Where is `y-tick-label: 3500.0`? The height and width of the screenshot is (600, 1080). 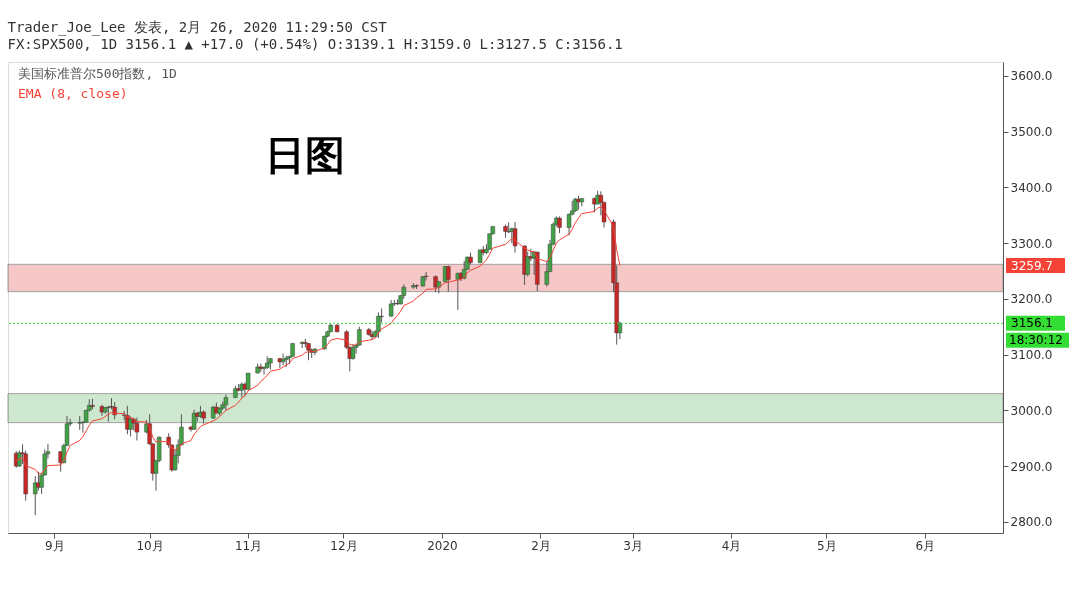
y-tick-label: 3500.0 is located at coordinates (1031, 132).